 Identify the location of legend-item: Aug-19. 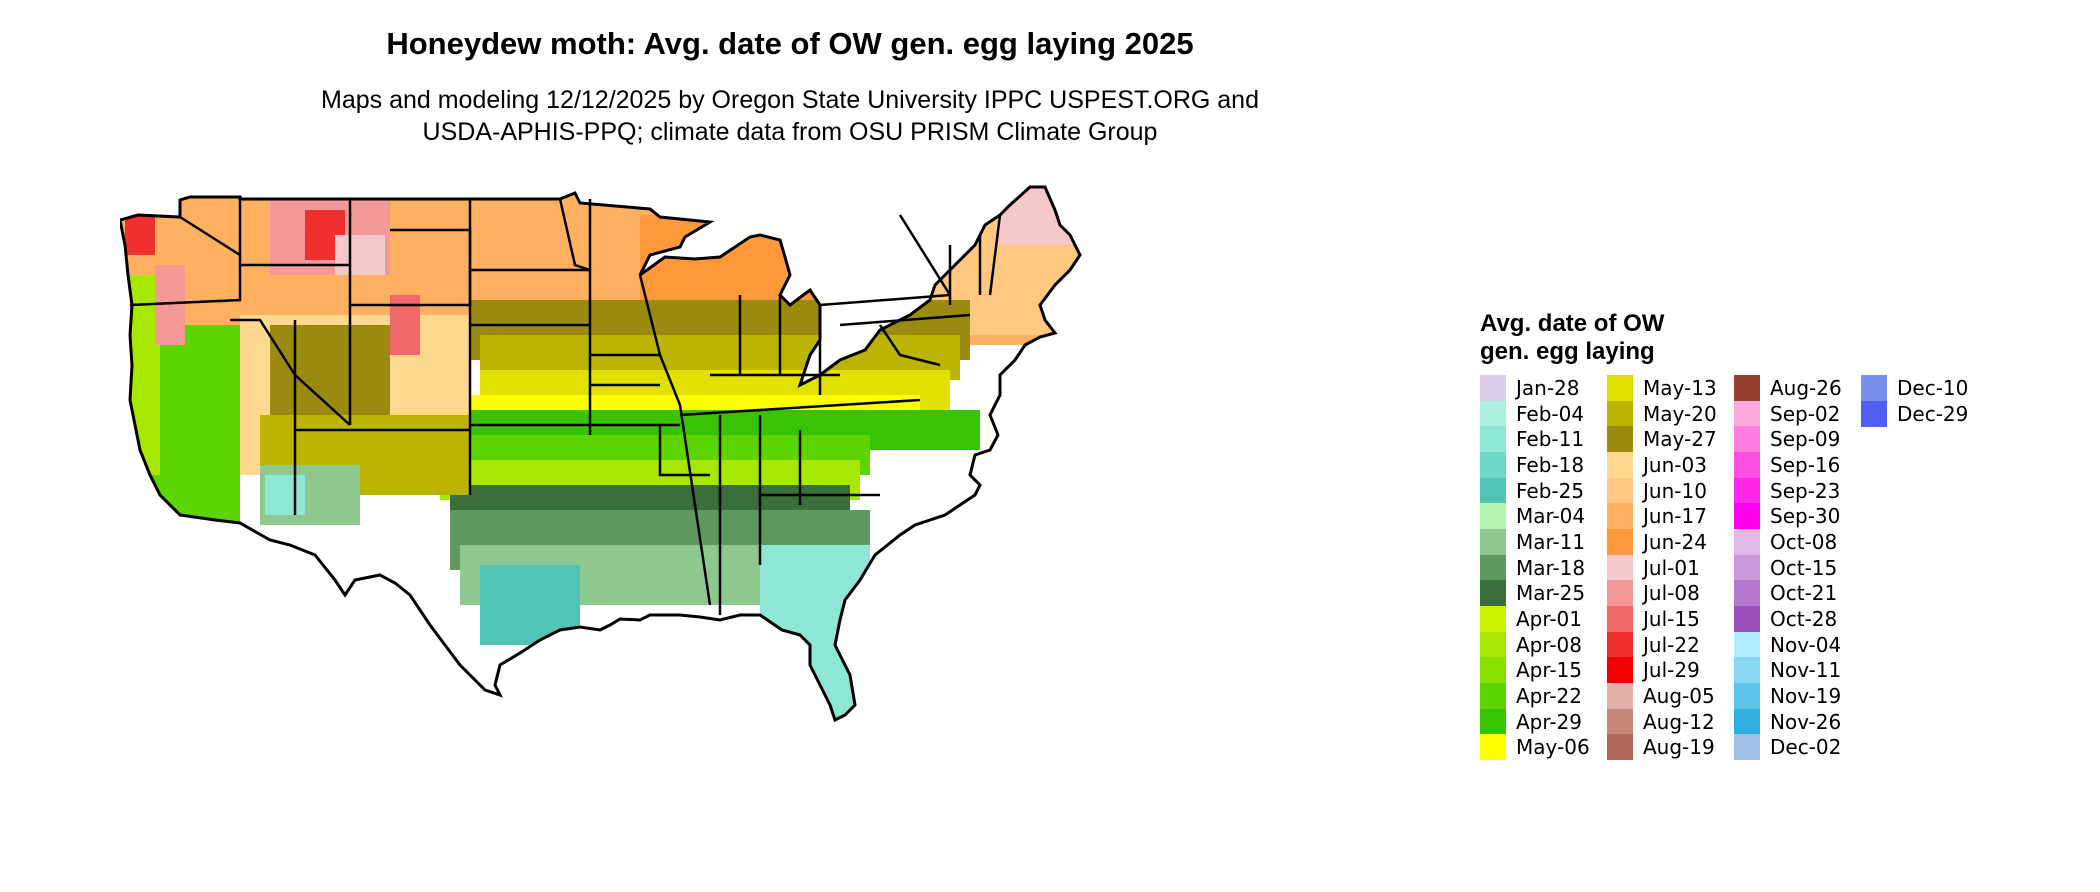
(1670, 747).